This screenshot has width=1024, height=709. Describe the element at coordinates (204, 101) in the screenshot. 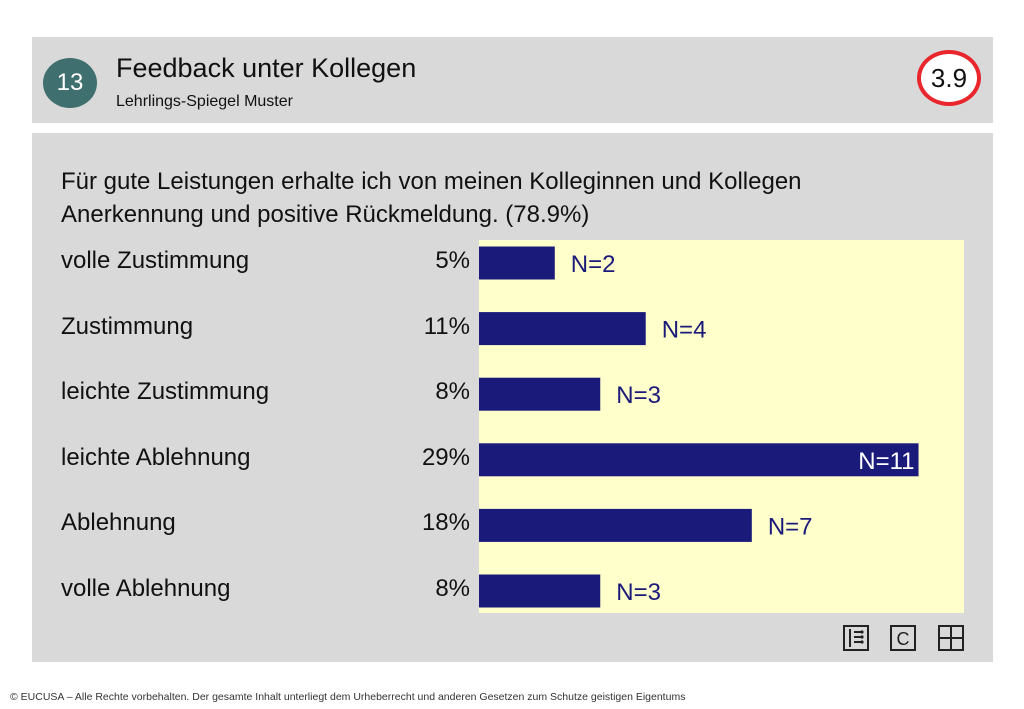

I see `page-subtitle: Lehrlings-Spiegel Muster` at that location.